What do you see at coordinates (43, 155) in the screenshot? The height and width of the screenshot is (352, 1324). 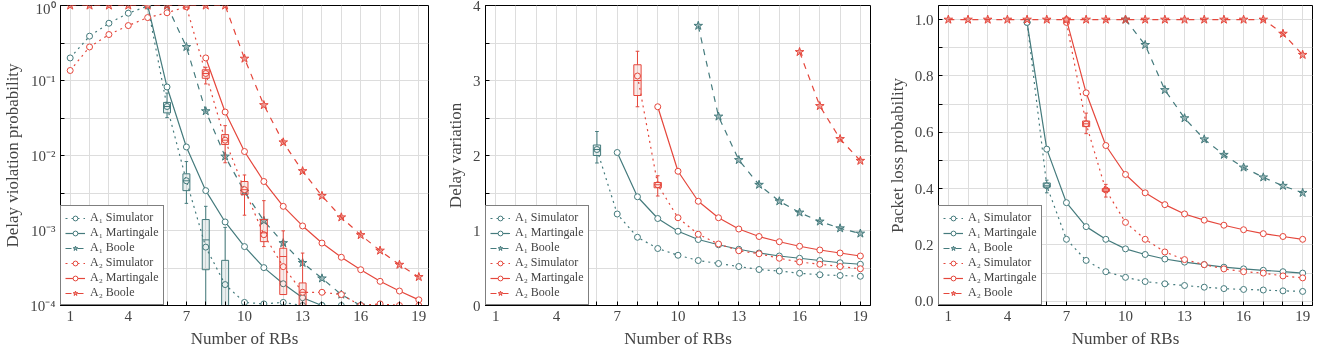 I see `y-tick-label: 10⁻²` at bounding box center [43, 155].